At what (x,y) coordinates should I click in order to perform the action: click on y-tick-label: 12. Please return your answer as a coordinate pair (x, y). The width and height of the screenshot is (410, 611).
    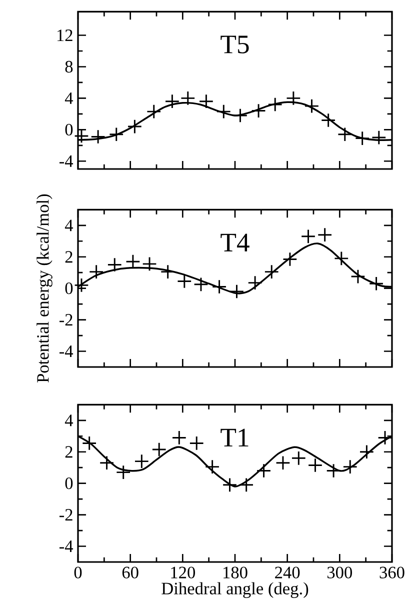
    Looking at the image, I should click on (64, 36).